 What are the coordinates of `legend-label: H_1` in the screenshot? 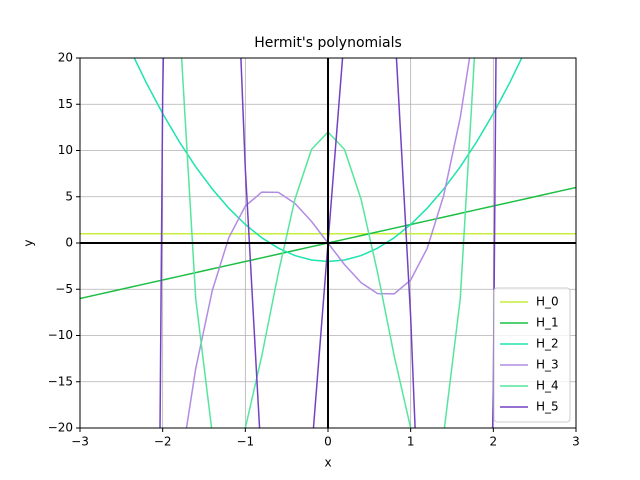 It's located at (547, 323).